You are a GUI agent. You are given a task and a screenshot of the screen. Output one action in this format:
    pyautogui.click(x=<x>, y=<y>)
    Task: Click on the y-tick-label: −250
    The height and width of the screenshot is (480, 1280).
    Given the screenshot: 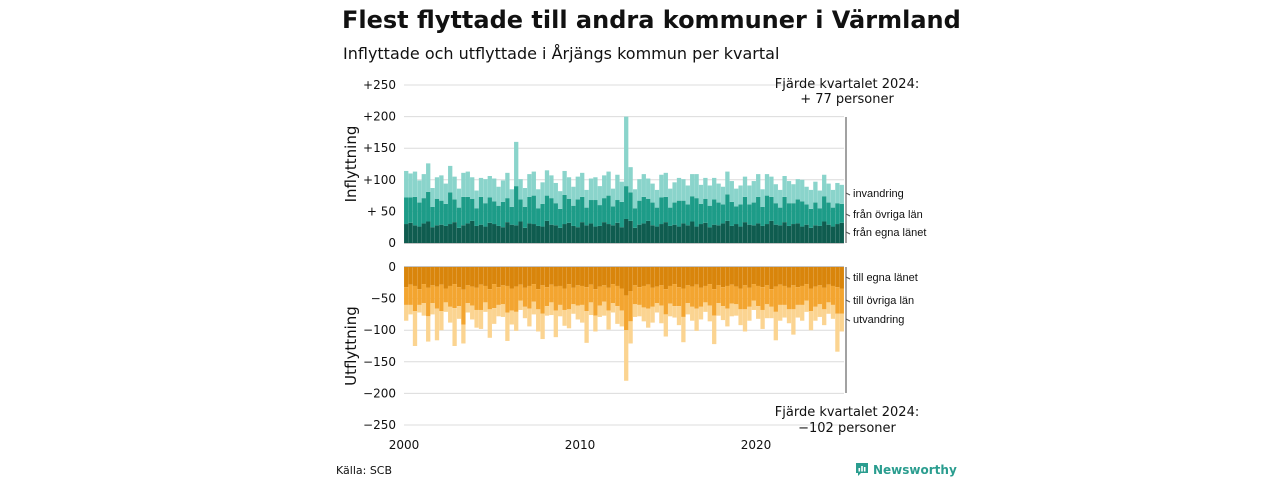 What is the action you would take?
    pyautogui.click(x=379, y=425)
    